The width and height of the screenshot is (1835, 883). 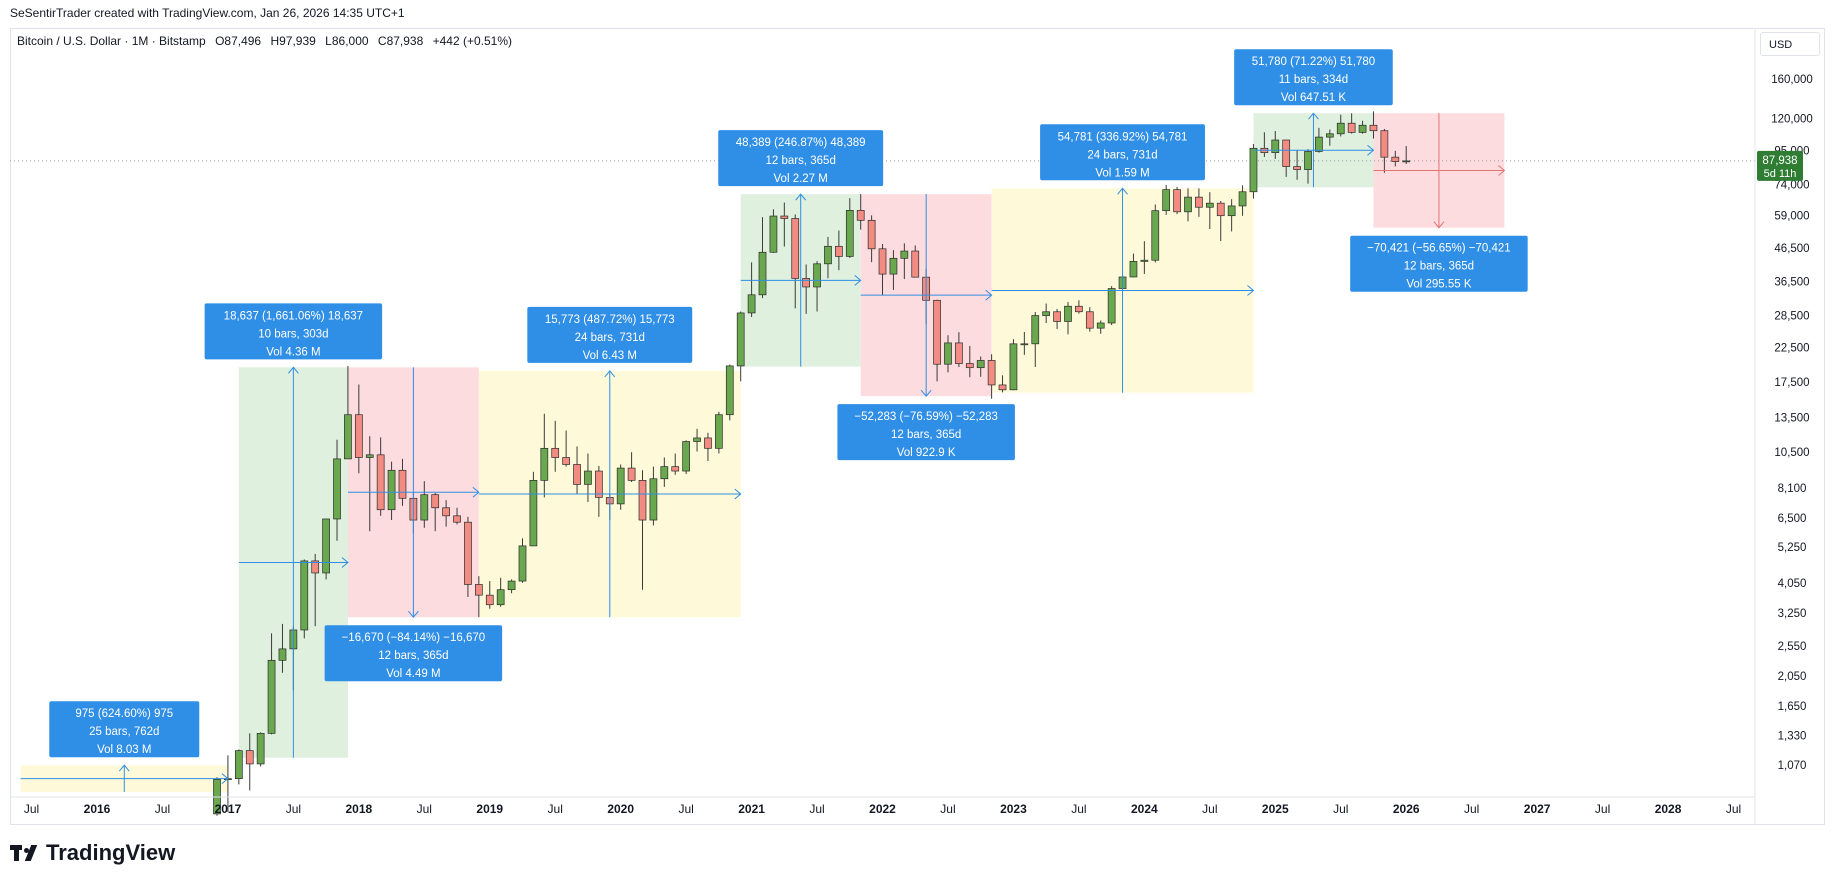 I want to click on measurement-label-line-1: −16,670 (−84.14%) −16,670, so click(x=414, y=638).